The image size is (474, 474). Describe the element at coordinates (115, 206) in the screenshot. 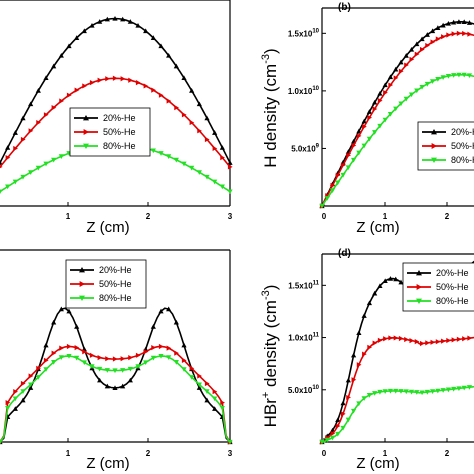

I see `axis-frame` at that location.